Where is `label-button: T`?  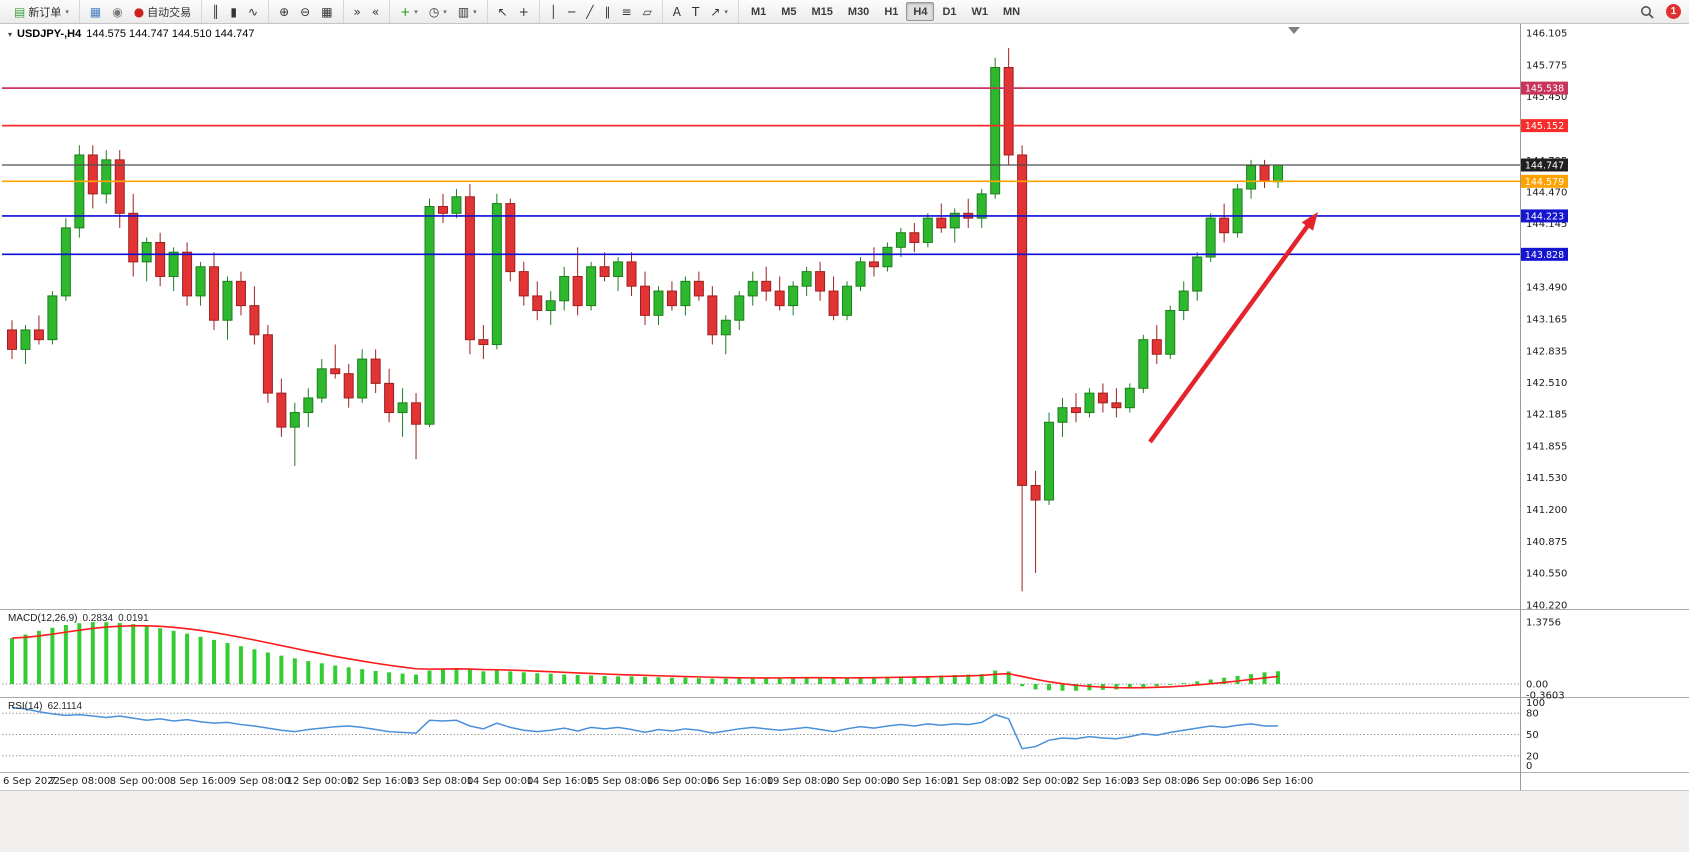
label-button: T is located at coordinates (695, 11).